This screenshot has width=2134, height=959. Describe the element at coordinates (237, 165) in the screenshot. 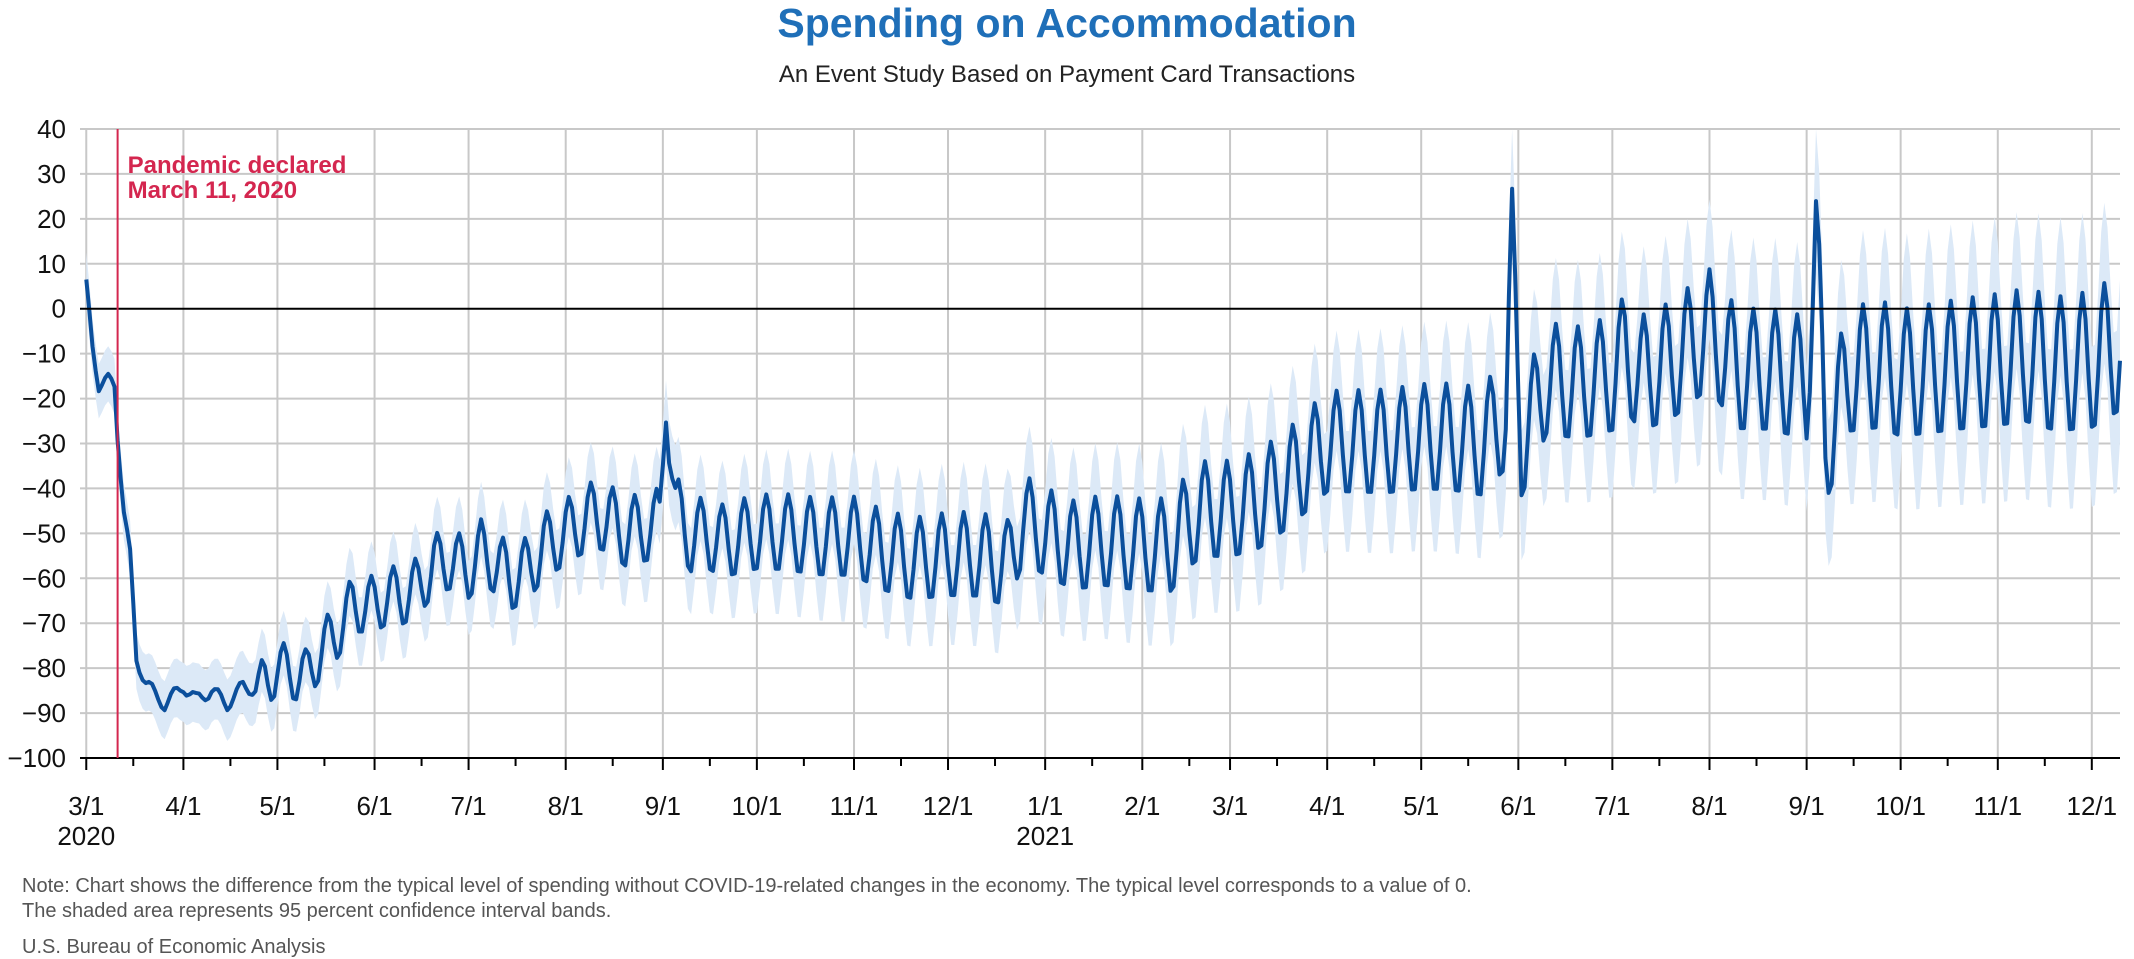

I see `annotation-label-line-1: Pandemic declared` at that location.